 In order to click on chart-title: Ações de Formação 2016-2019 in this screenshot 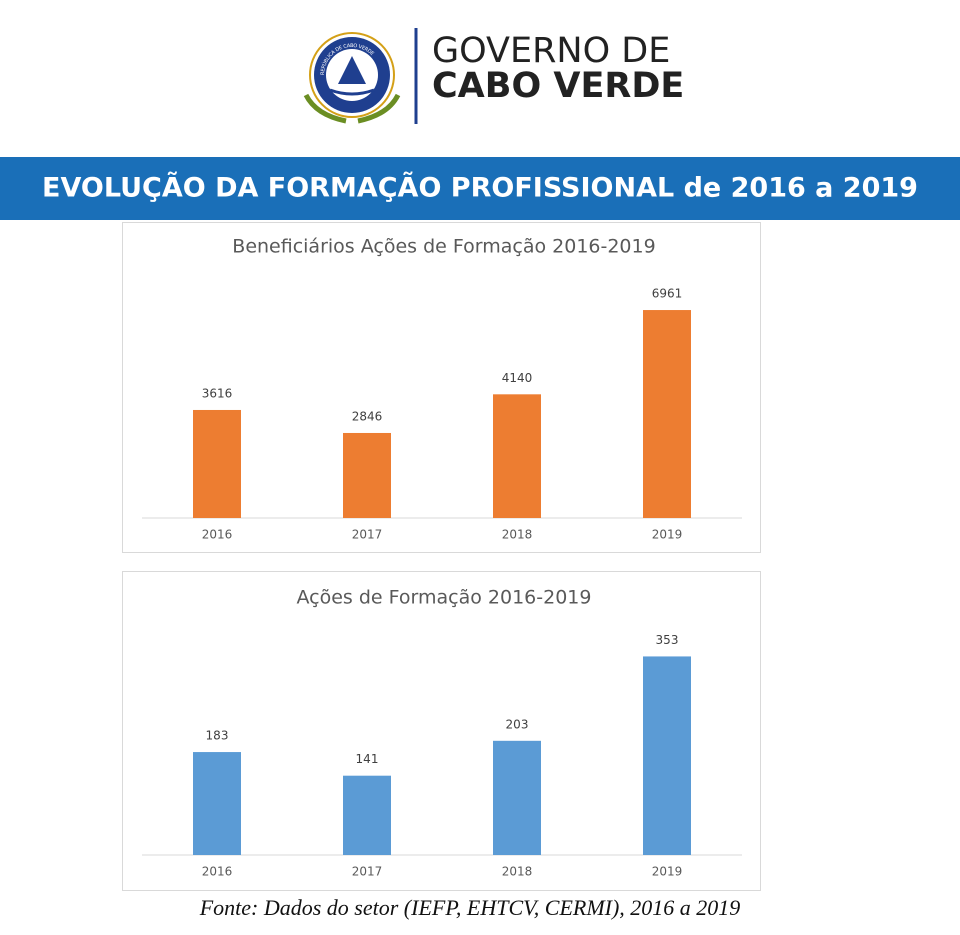, I will do `click(444, 598)`.